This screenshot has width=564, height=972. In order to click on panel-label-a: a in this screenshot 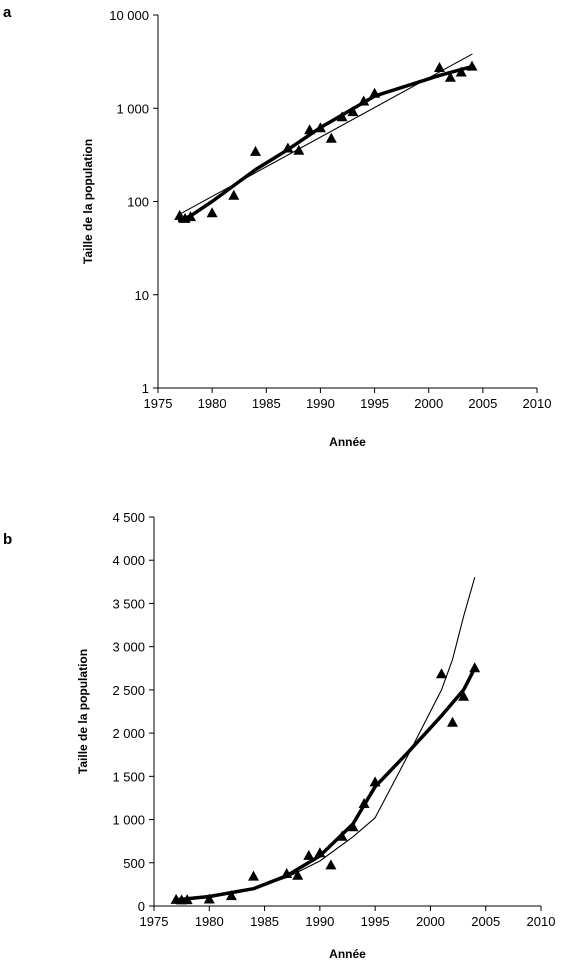, I will do `click(7, 12)`.